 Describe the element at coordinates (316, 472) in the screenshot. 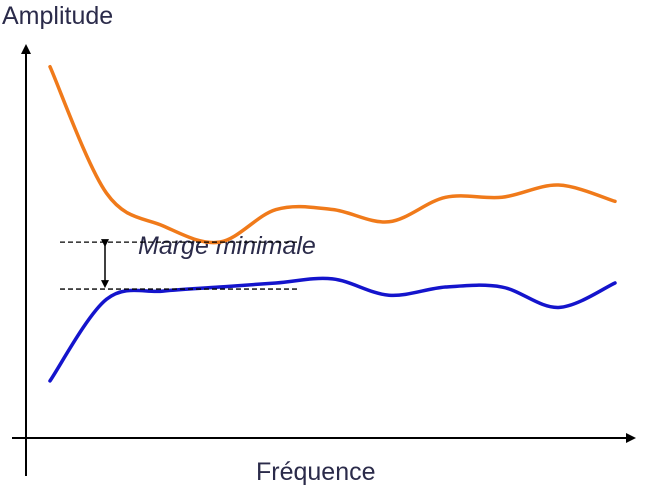

I see `x-axis-label: Fréquence` at that location.